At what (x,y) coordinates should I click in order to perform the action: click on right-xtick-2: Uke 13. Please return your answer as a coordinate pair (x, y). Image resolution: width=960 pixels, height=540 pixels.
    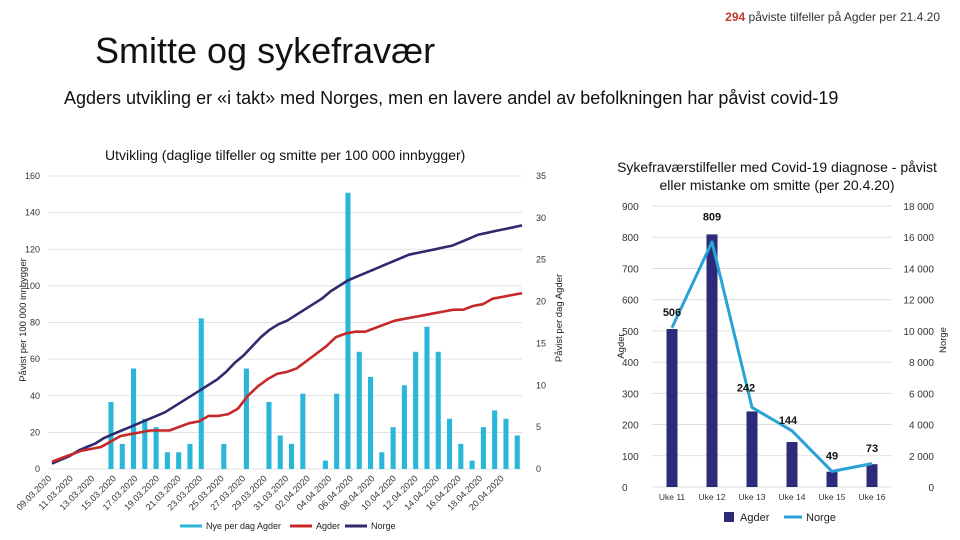
    Looking at the image, I should click on (752, 497).